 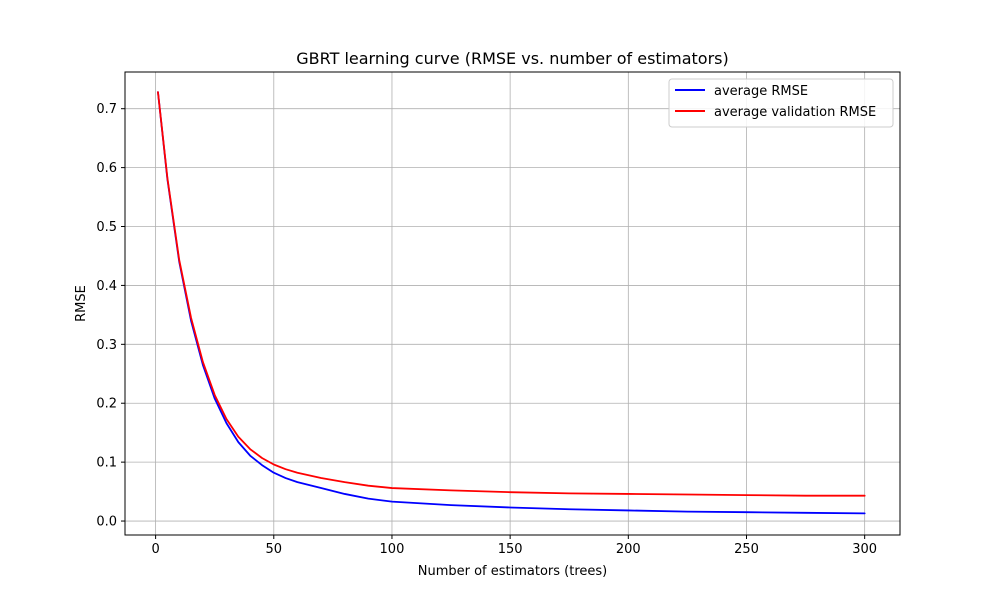 I want to click on legend: average RMSE average validation RMSE, so click(x=781, y=103).